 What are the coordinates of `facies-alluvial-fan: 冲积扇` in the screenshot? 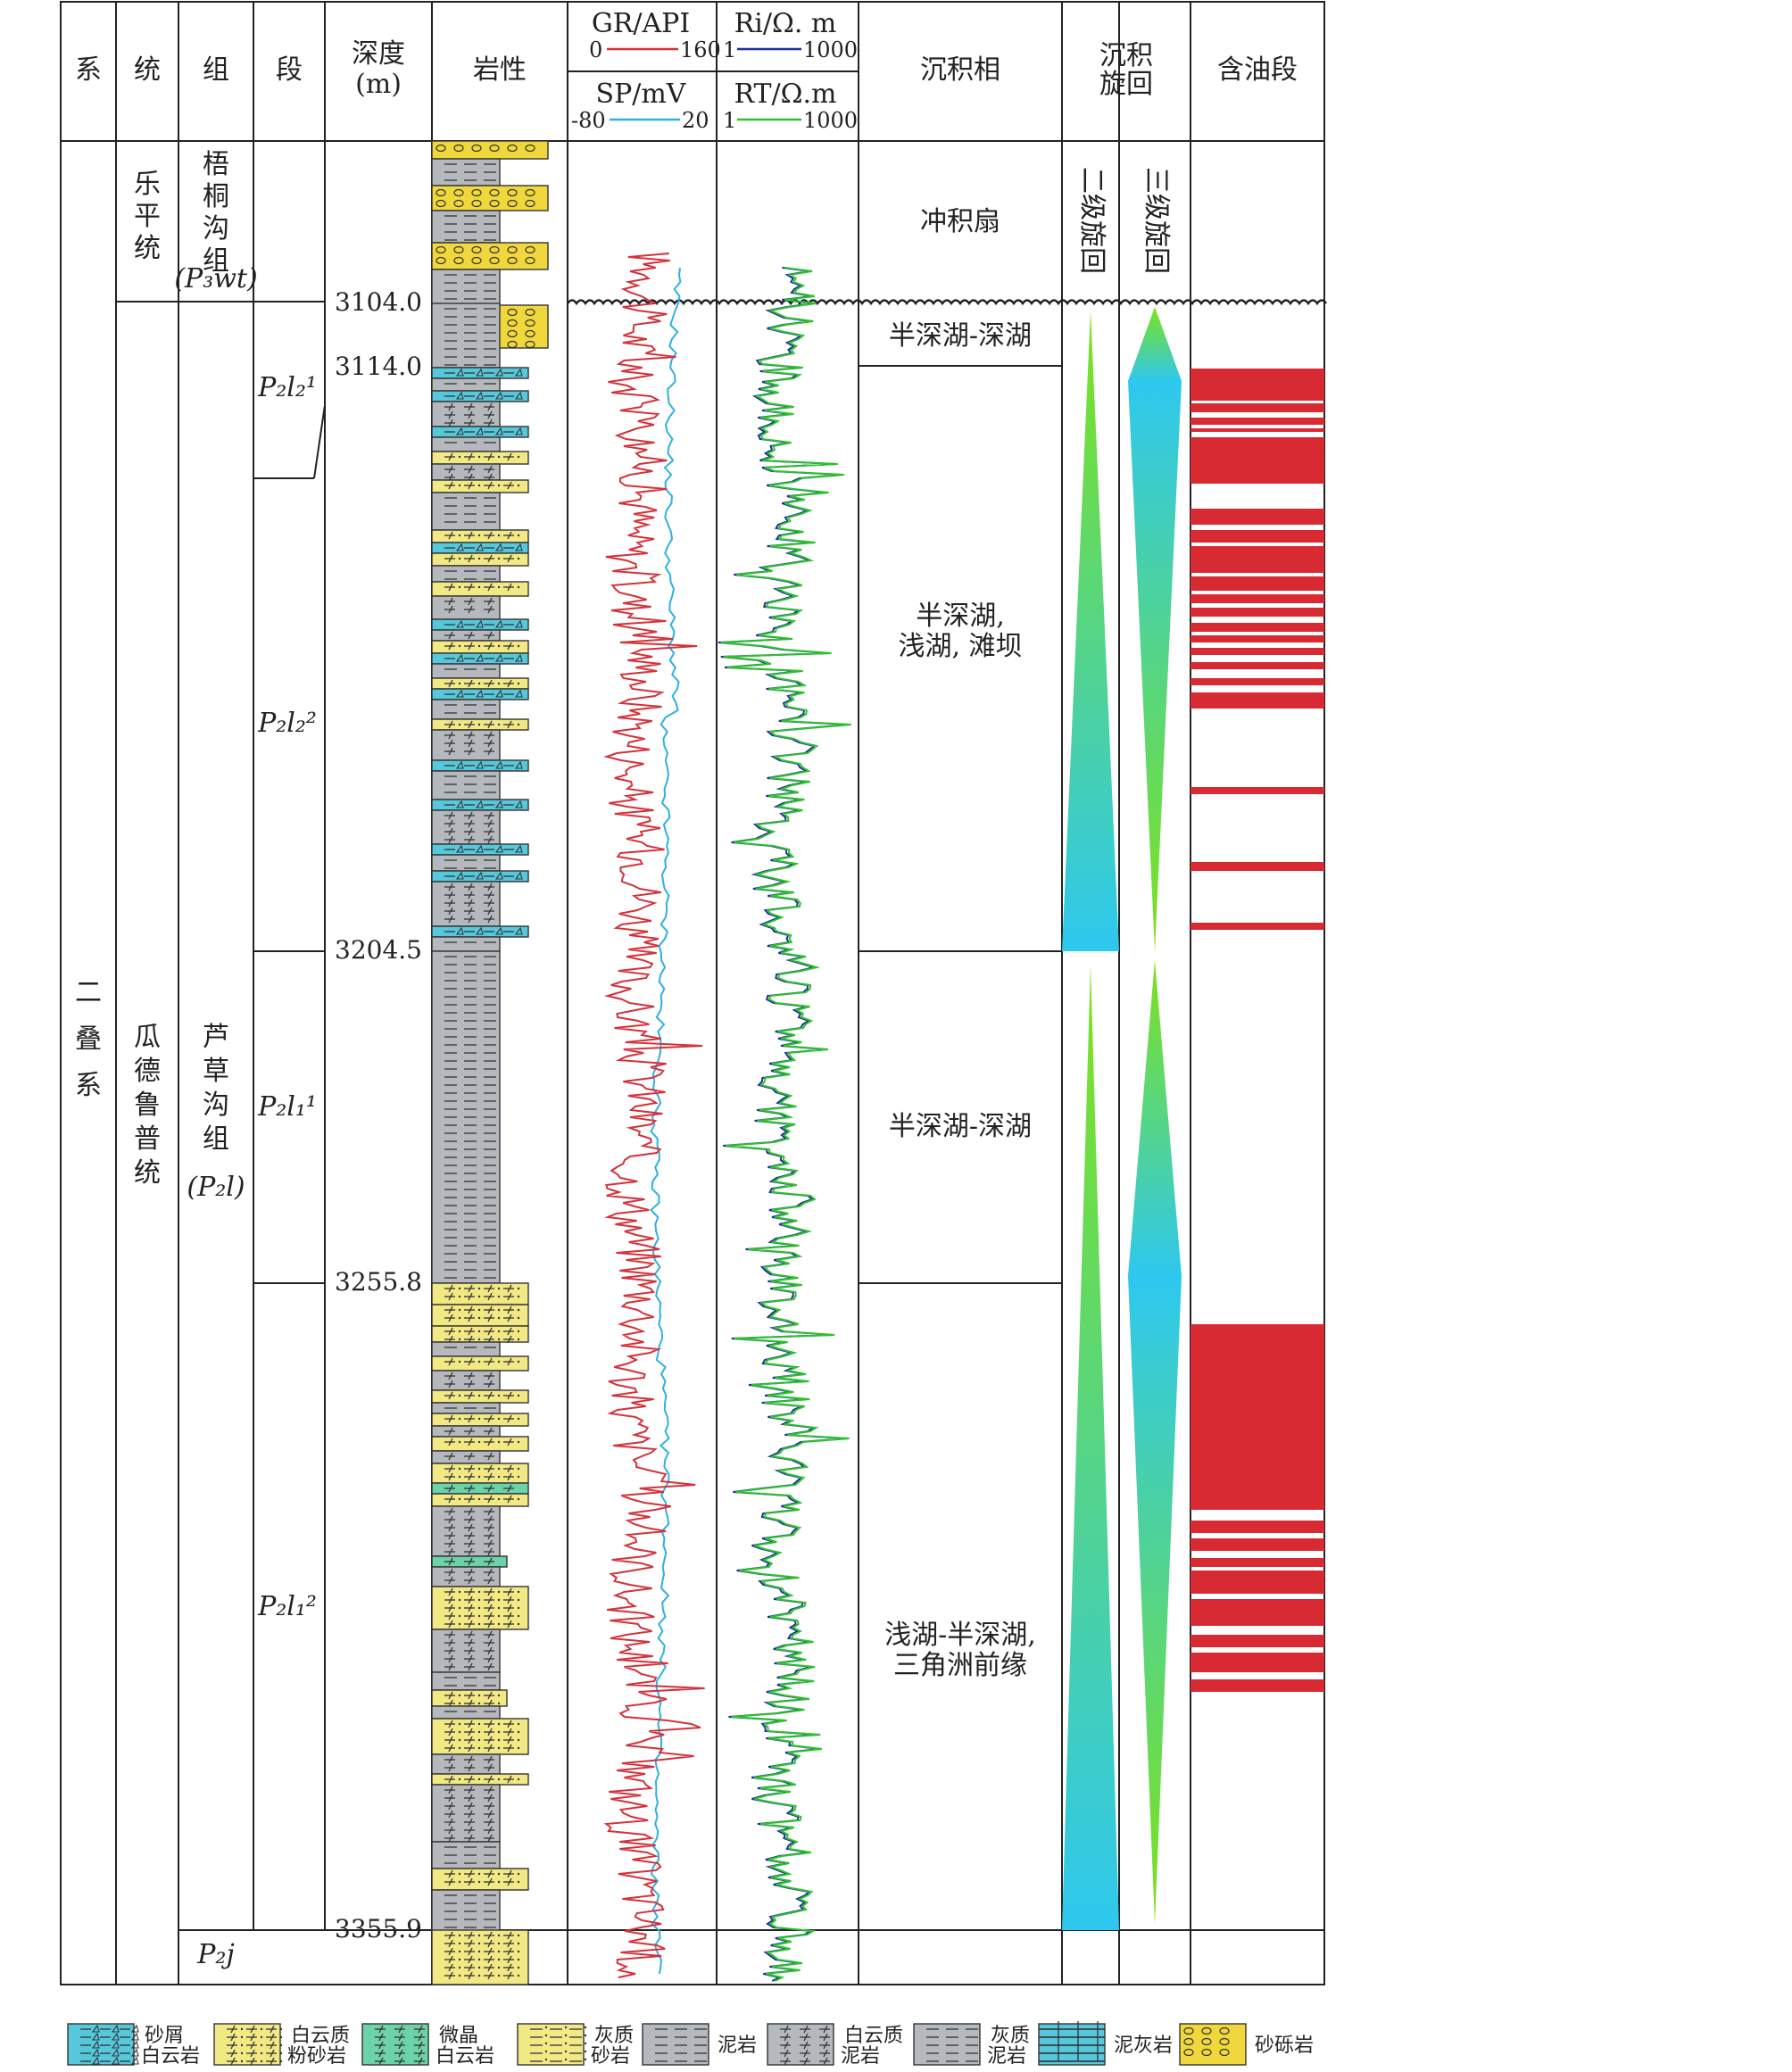 It's located at (960, 221).